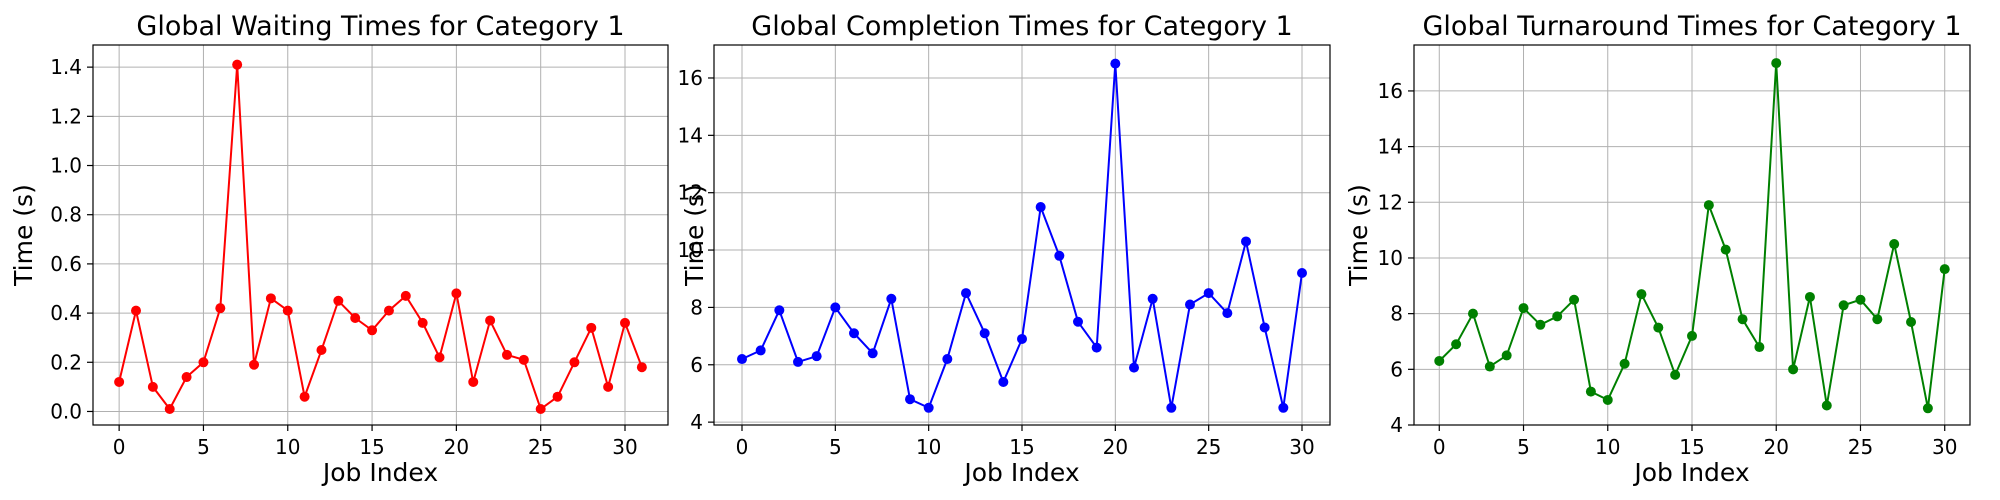 The image size is (2000, 500). Describe the element at coordinates (66, 166) in the screenshot. I see `y-tick-label: 1.0` at that location.